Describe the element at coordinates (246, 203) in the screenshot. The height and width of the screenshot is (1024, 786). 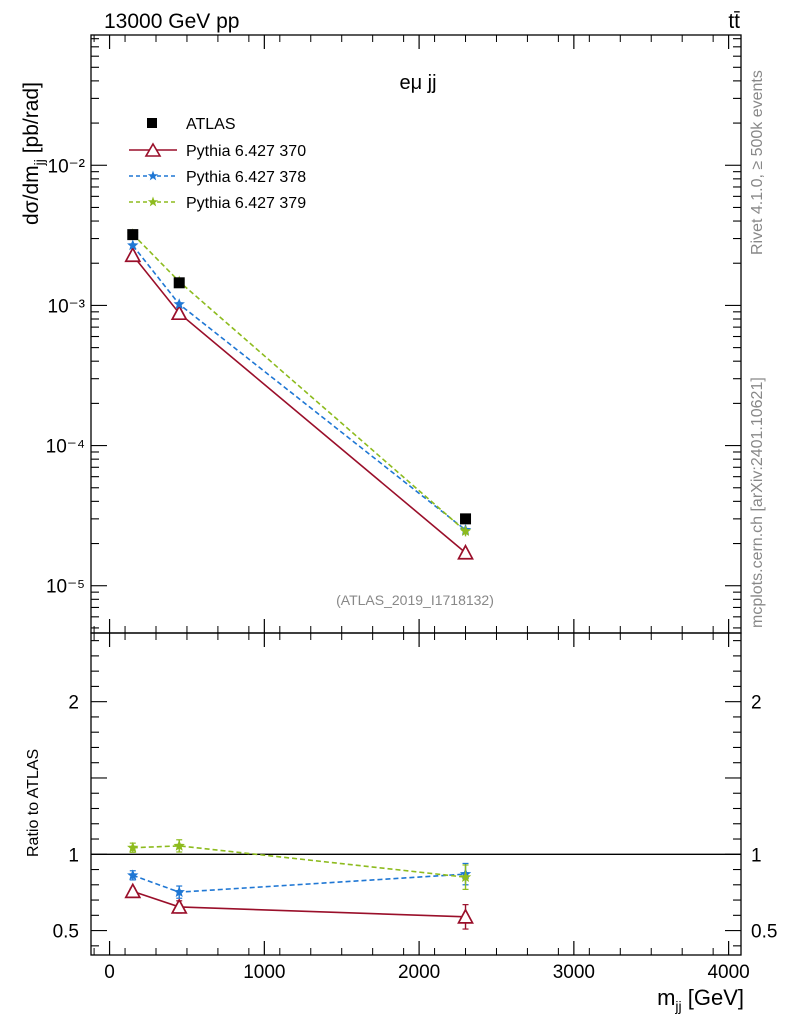
I see `legend-label-p379: Pythia 6.427 379` at that location.